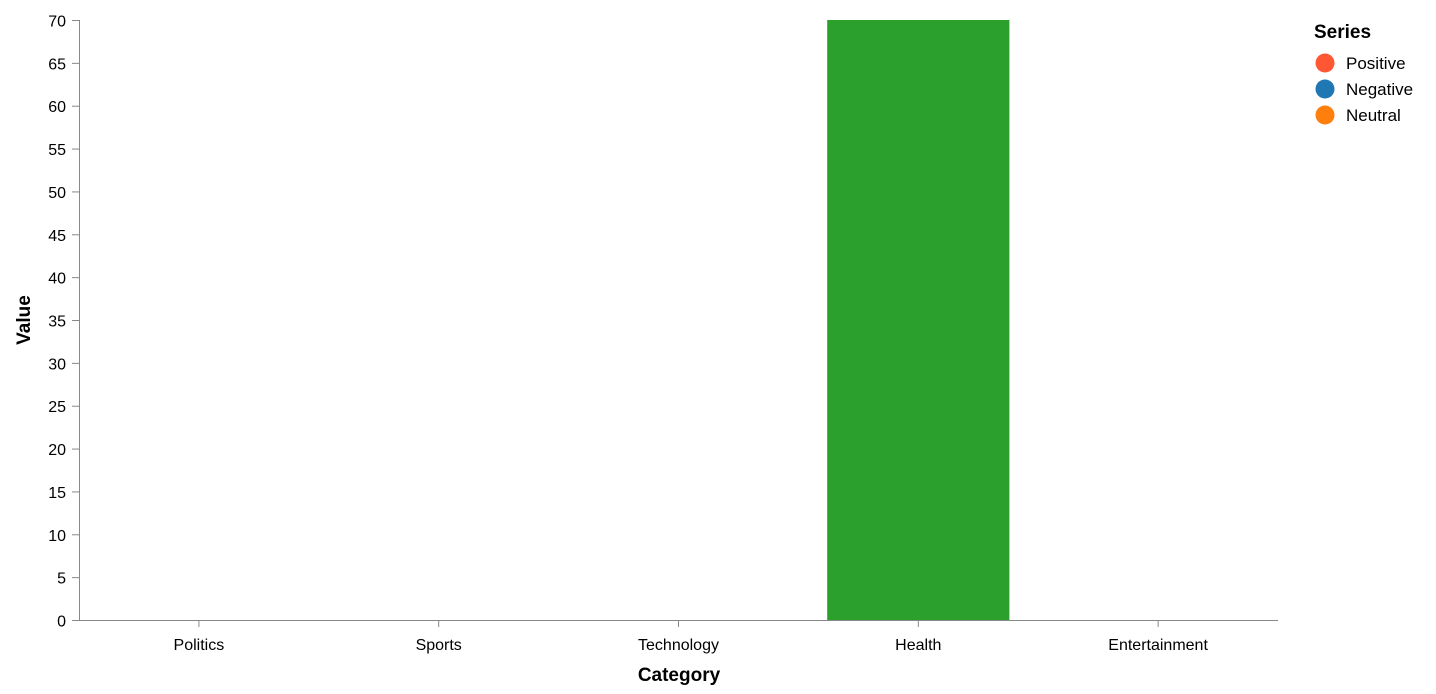  What do you see at coordinates (57, 64) in the screenshot?
I see `y-tick-label: 65` at bounding box center [57, 64].